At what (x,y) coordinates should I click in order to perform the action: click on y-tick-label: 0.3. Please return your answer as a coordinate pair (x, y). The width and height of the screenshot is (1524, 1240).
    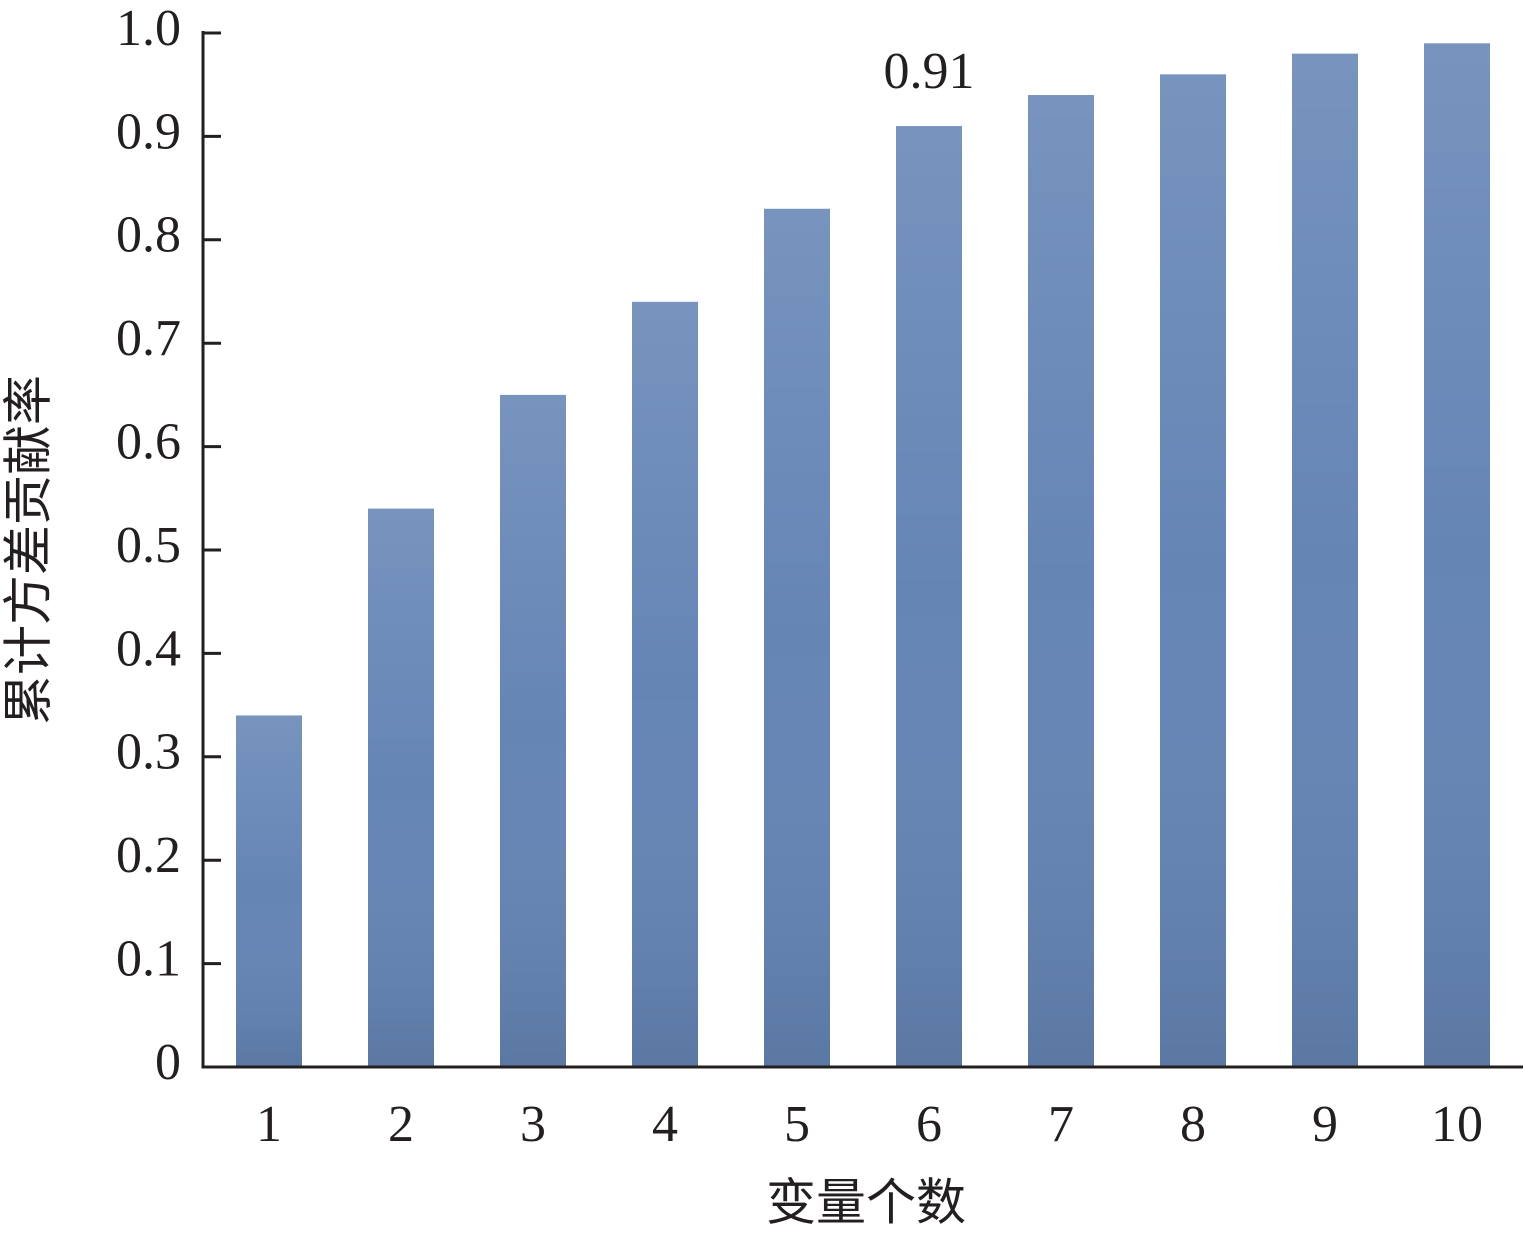
    Looking at the image, I should click on (148, 752).